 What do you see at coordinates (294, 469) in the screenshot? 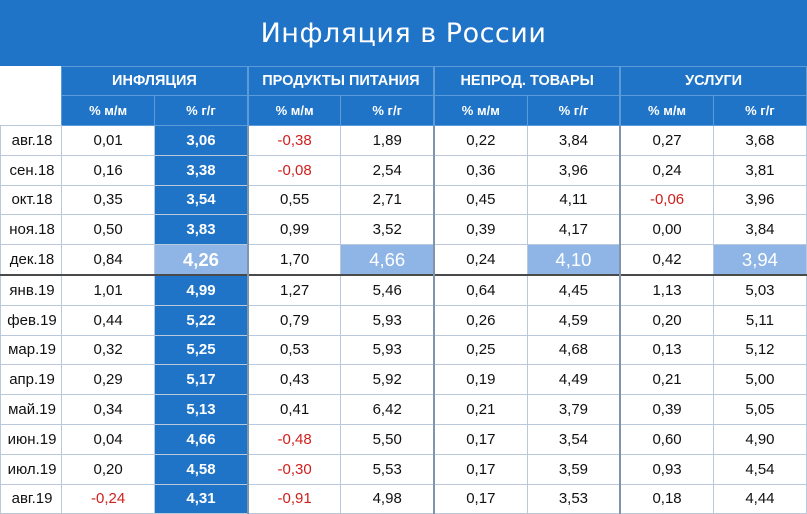
I see `value-cell: -0,30` at bounding box center [294, 469].